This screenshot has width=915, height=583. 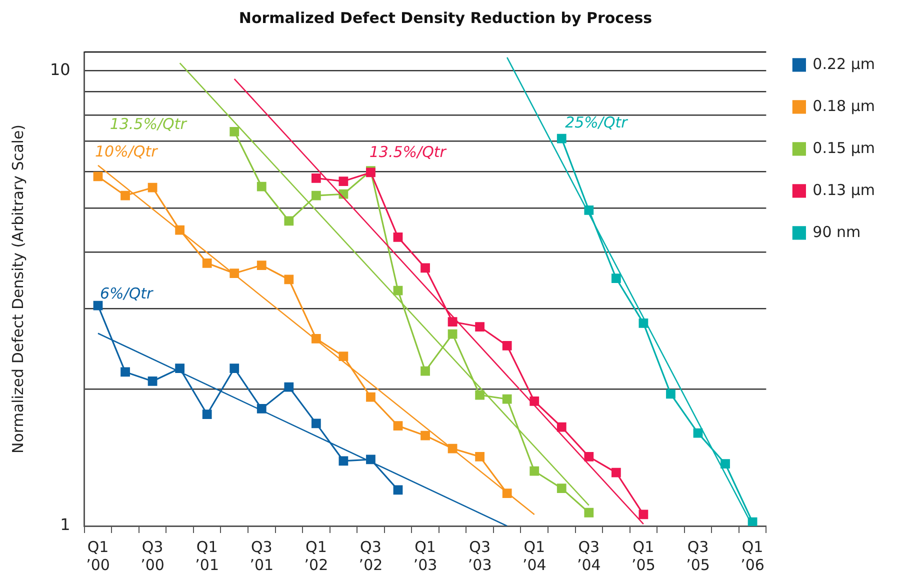 I want to click on x-tick-label: Q1 ’04, so click(x=534, y=556).